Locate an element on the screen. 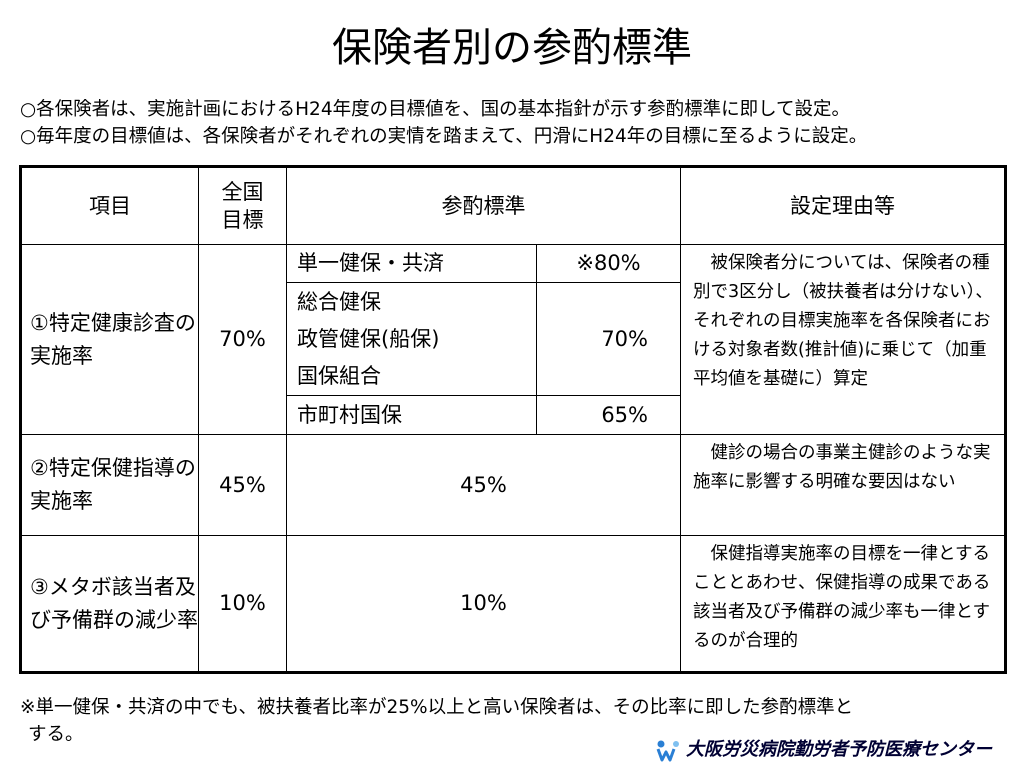 This screenshot has width=1024, height=768. row1-sub2-label: 総合健保 政管健保(船保) 国保組合 is located at coordinates (411, 339).